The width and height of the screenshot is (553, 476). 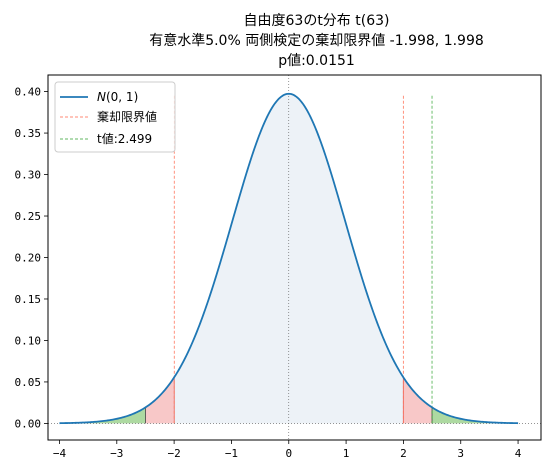 What do you see at coordinates (28, 175) in the screenshot?
I see `y-tick-label: 0.30` at bounding box center [28, 175].